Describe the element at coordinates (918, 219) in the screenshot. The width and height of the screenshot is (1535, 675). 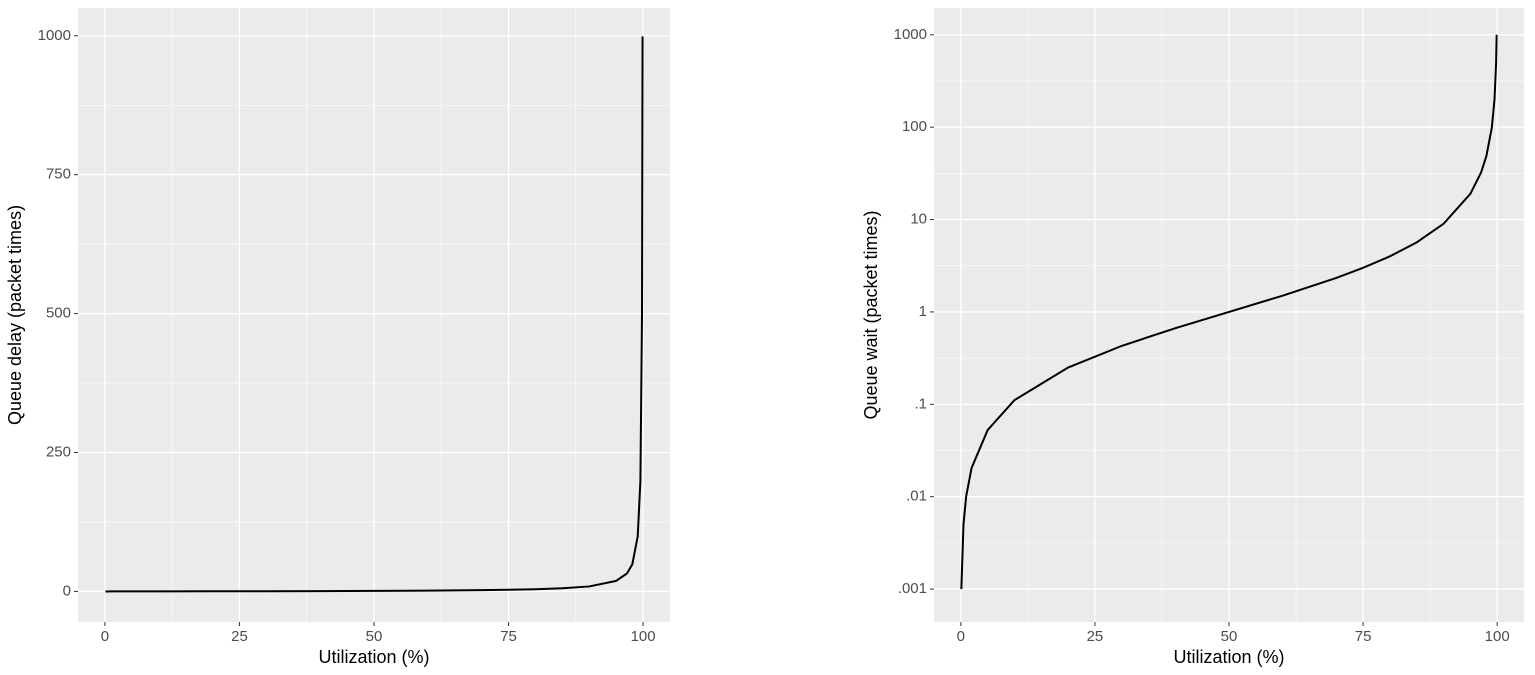
I see `y-tick-label: 10` at that location.